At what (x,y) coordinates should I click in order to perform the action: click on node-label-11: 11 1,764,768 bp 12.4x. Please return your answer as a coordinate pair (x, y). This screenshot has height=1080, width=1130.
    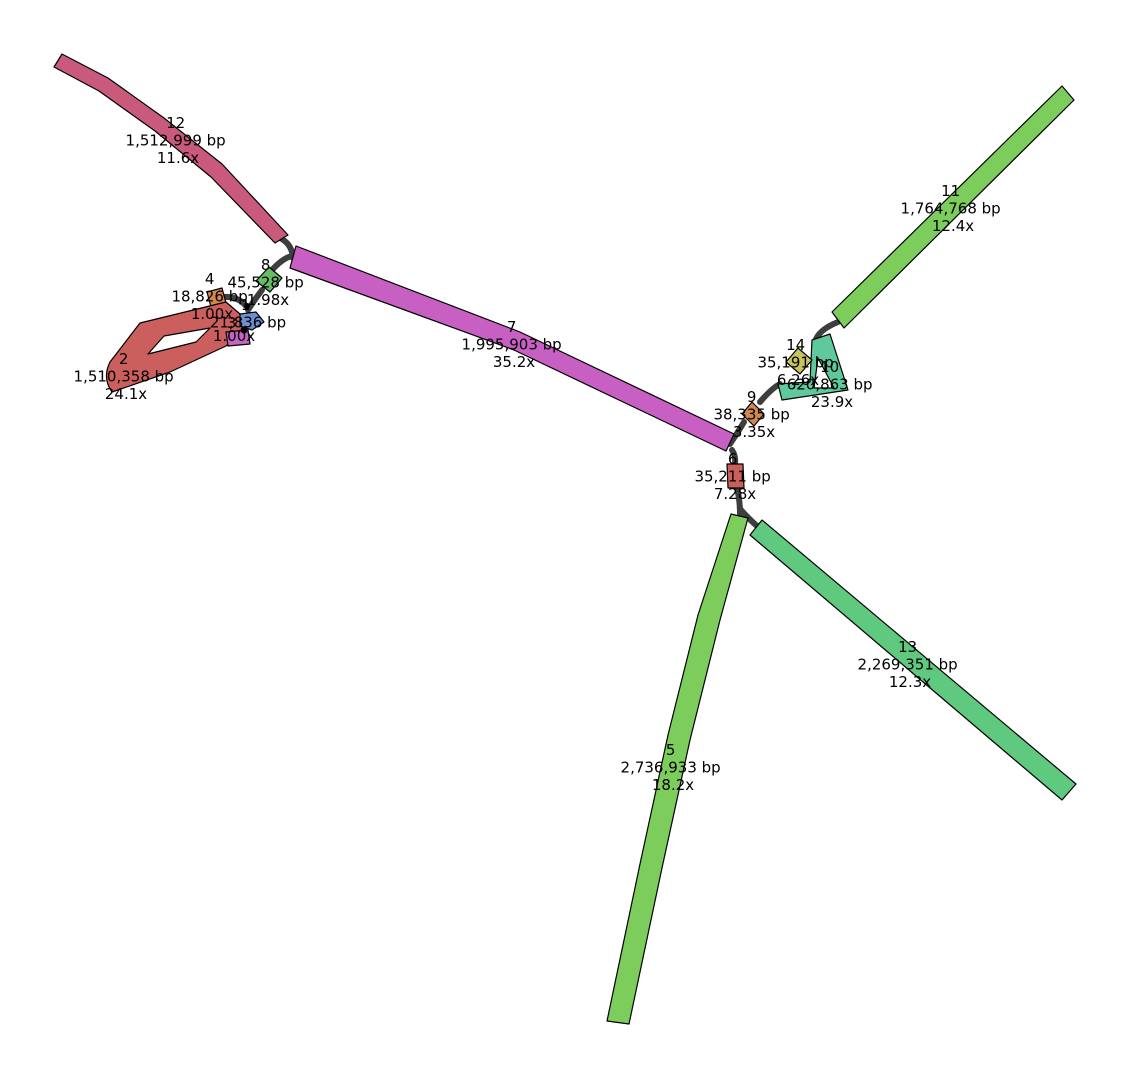
    Looking at the image, I should click on (953, 208).